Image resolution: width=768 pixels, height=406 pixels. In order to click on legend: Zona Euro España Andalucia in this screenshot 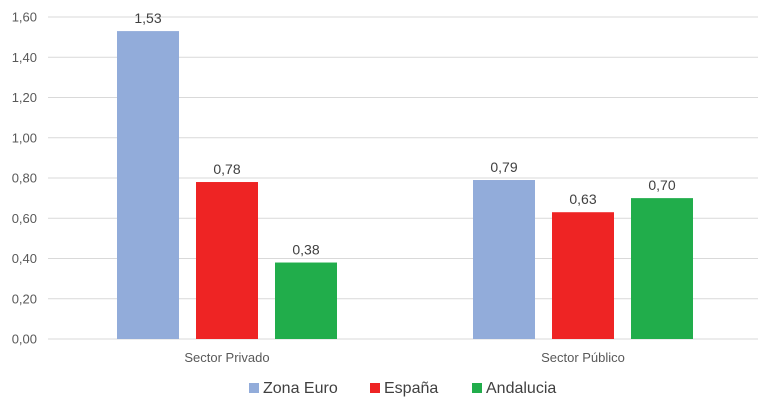, I will do `click(402, 388)`.